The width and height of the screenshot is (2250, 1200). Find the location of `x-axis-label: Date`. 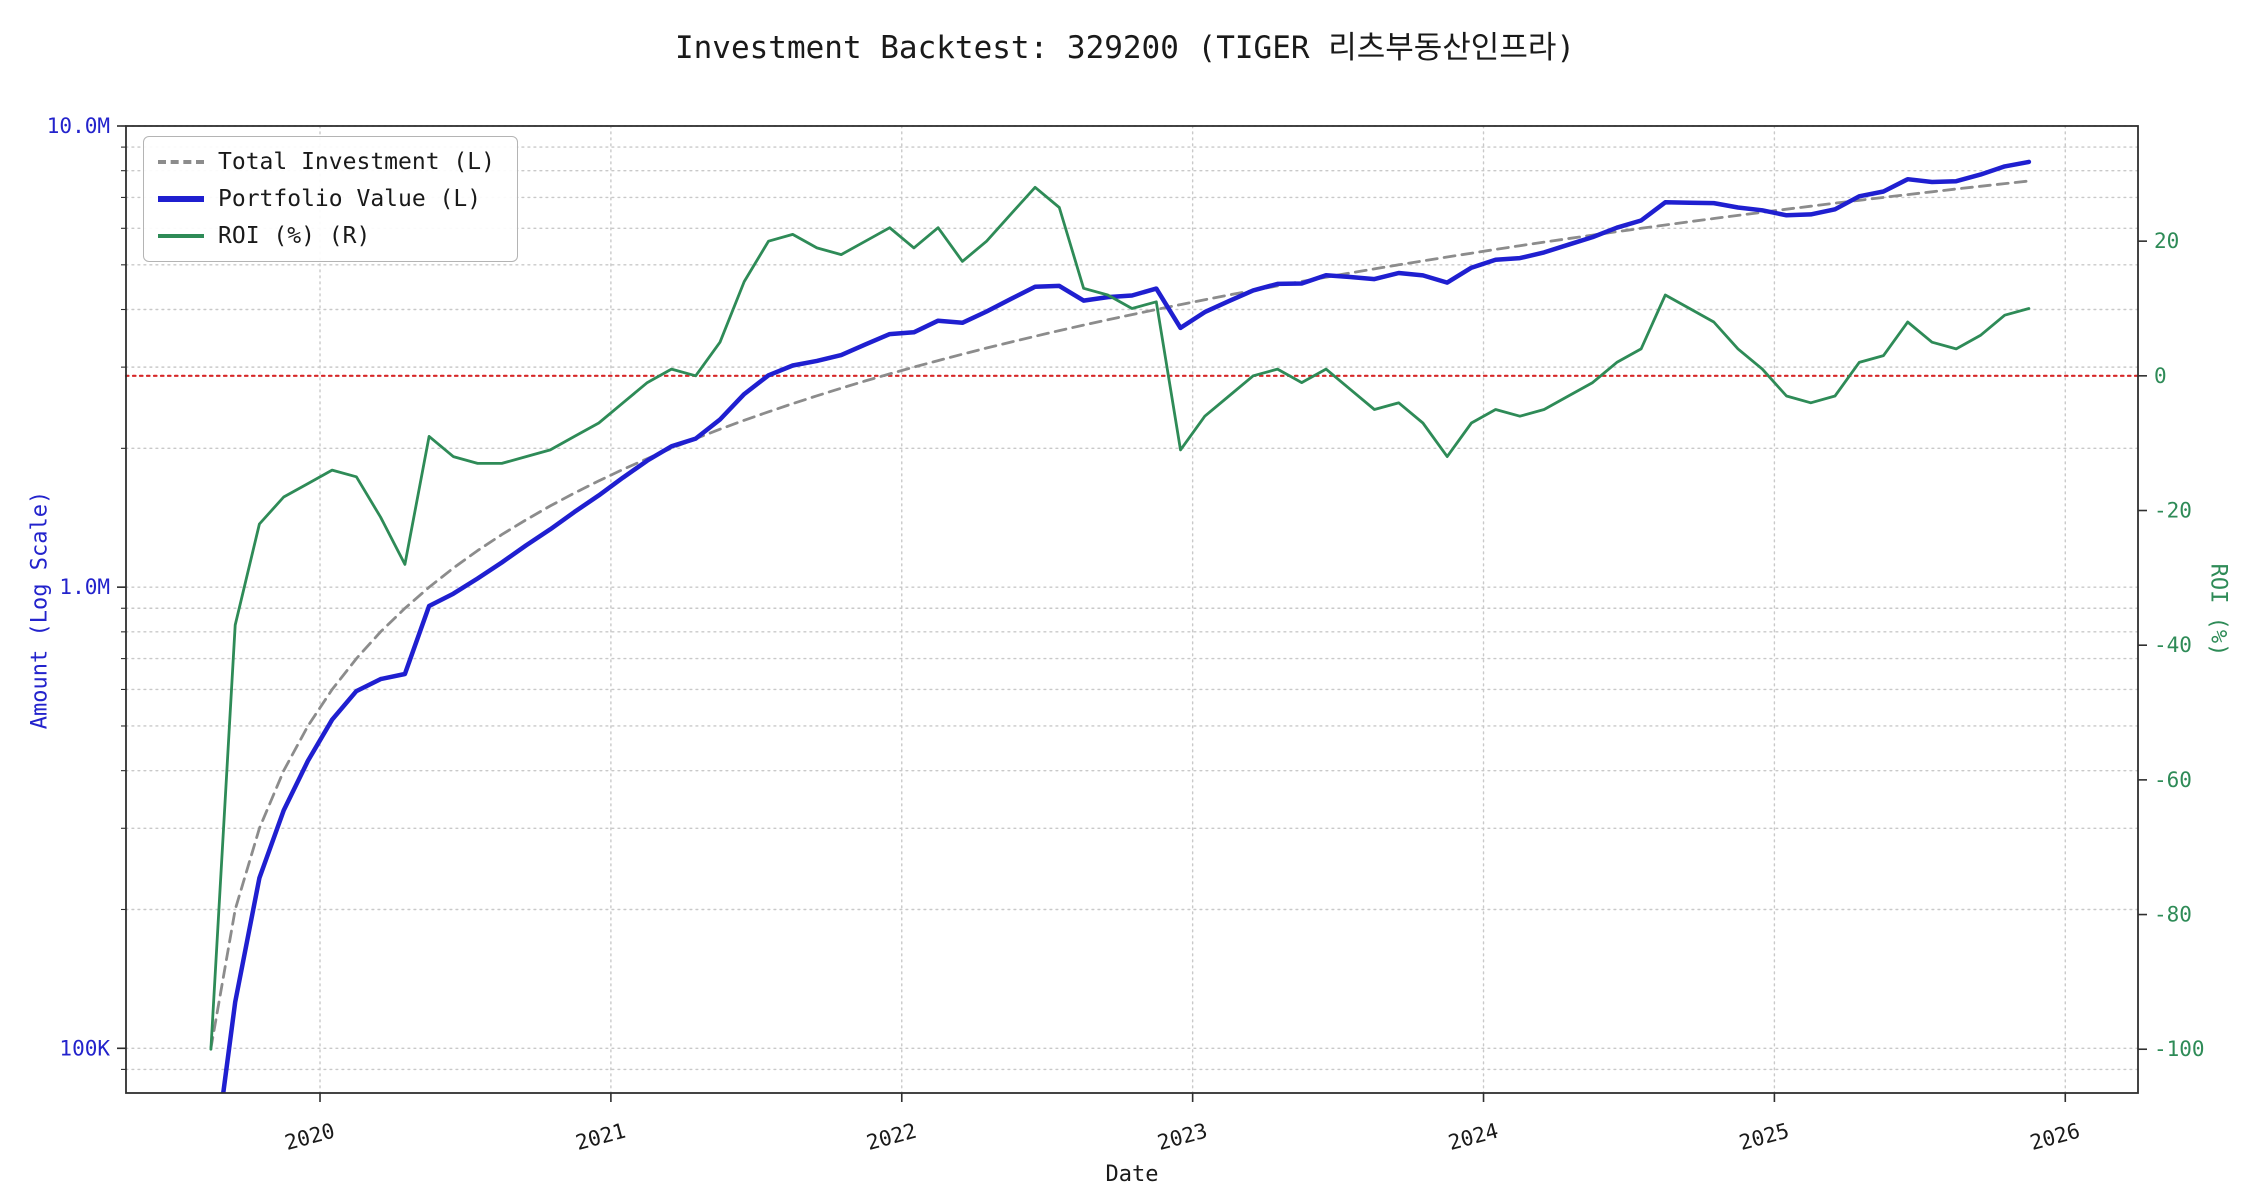

x-axis-label: Date is located at coordinates (1132, 1174).